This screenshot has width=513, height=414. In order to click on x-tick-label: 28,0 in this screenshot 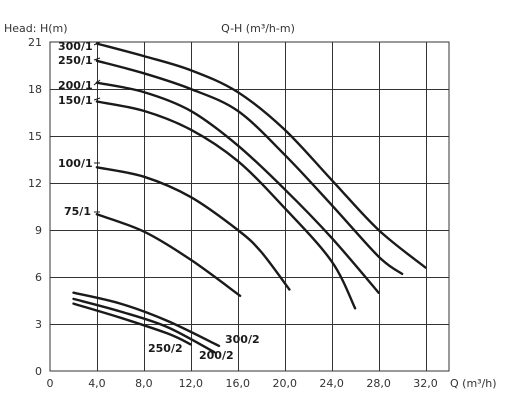, I will do `click(378, 383)`.